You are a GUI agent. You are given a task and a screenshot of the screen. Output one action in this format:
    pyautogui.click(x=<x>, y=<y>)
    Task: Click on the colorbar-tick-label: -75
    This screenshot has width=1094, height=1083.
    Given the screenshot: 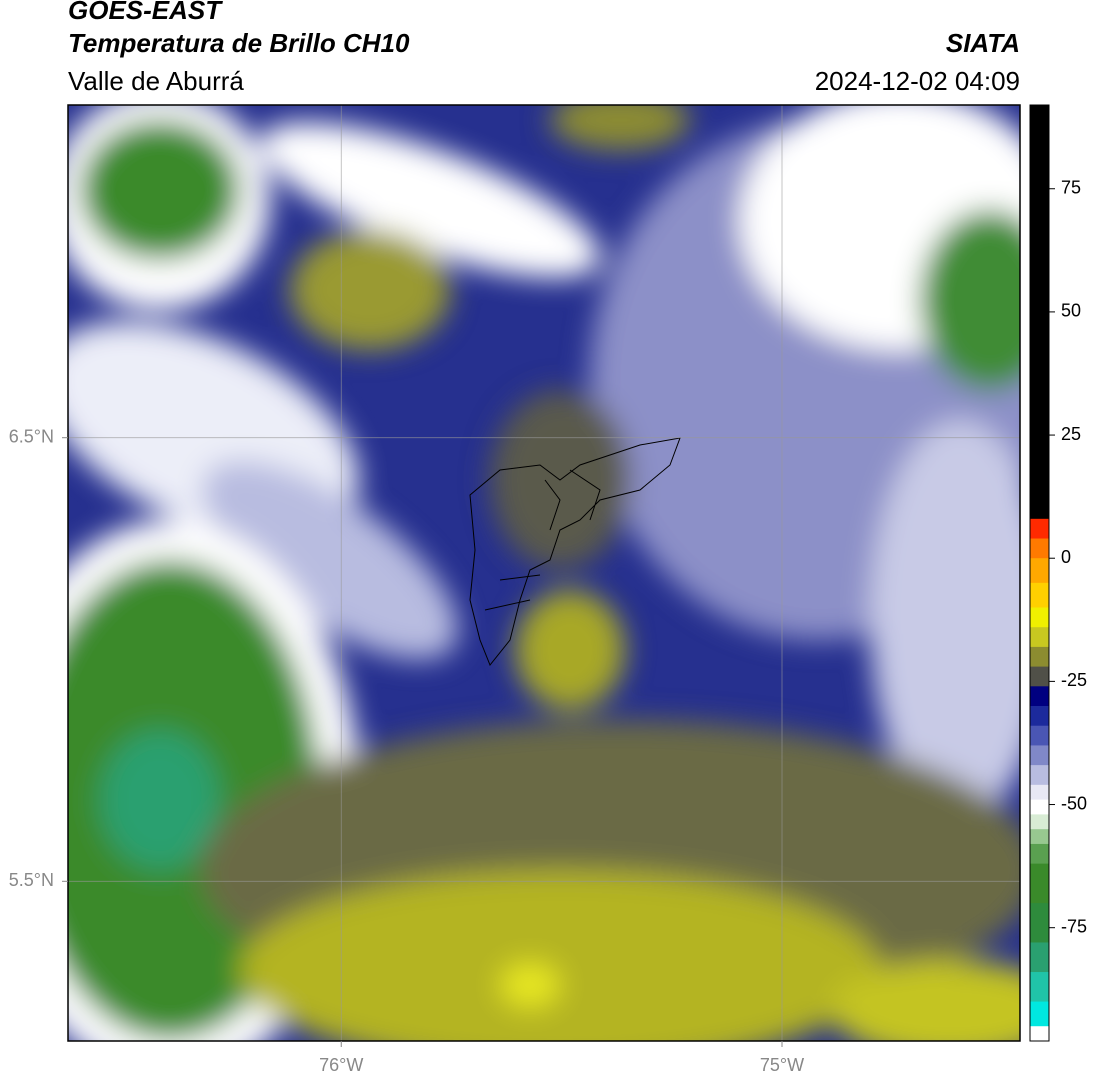 What is the action you would take?
    pyautogui.click(x=1074, y=926)
    